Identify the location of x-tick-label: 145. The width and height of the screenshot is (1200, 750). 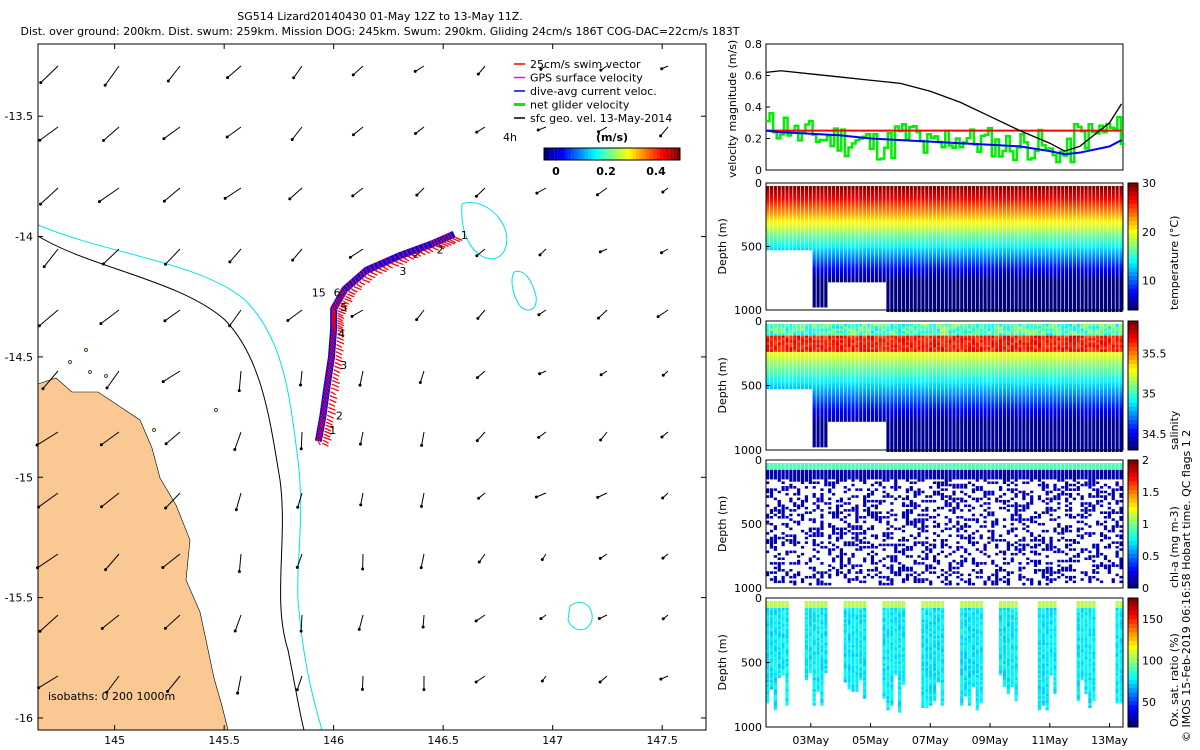
(114, 740).